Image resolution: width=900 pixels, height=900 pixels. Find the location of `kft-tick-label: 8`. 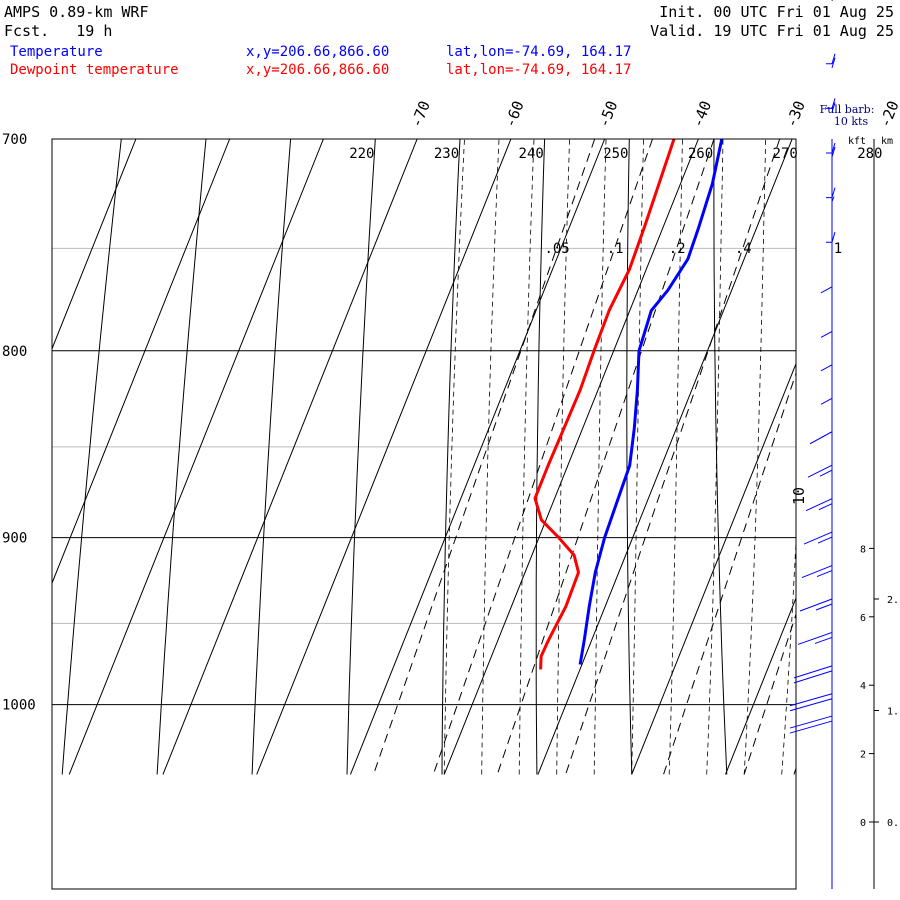

kft-tick-label: 8 is located at coordinates (863, 549).